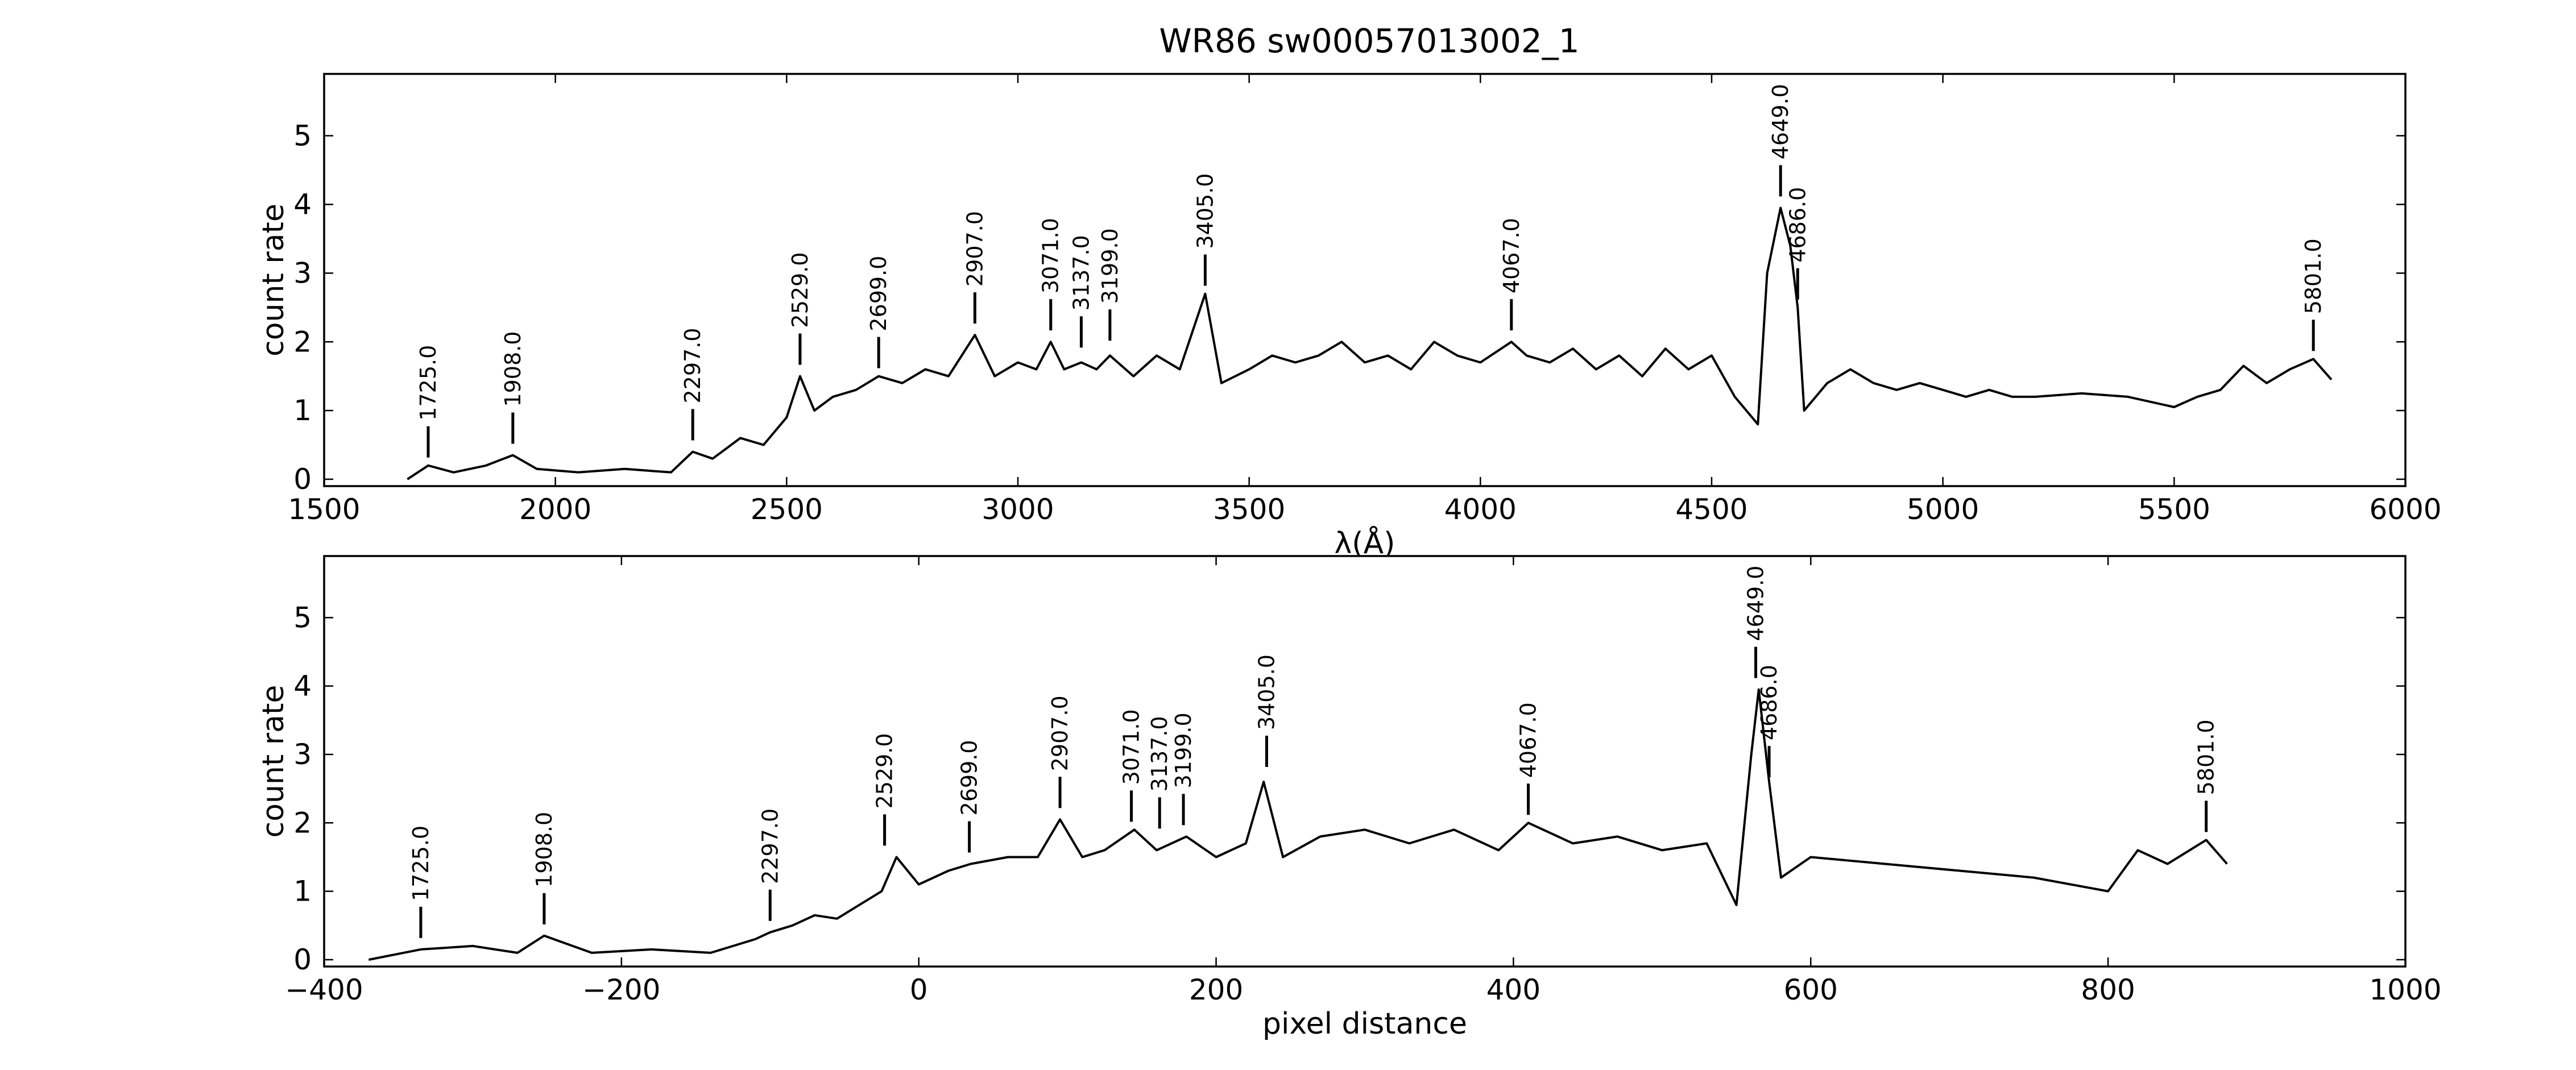  Describe the element at coordinates (692, 366) in the screenshot. I see `top-line-id-label: 2297.0` at that location.